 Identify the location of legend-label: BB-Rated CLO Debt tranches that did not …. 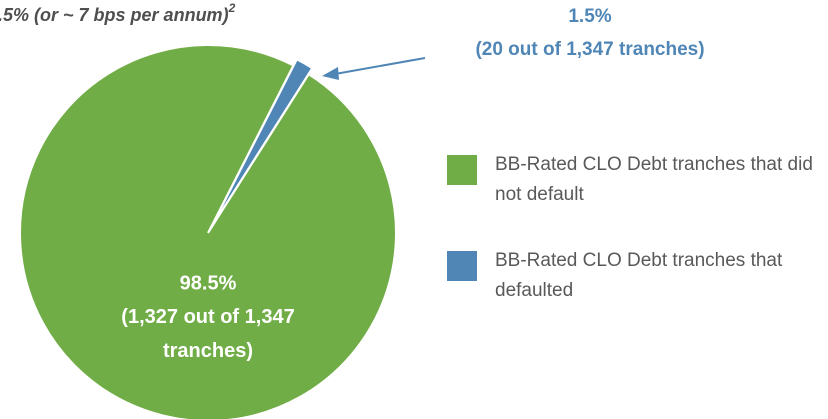
(654, 179).